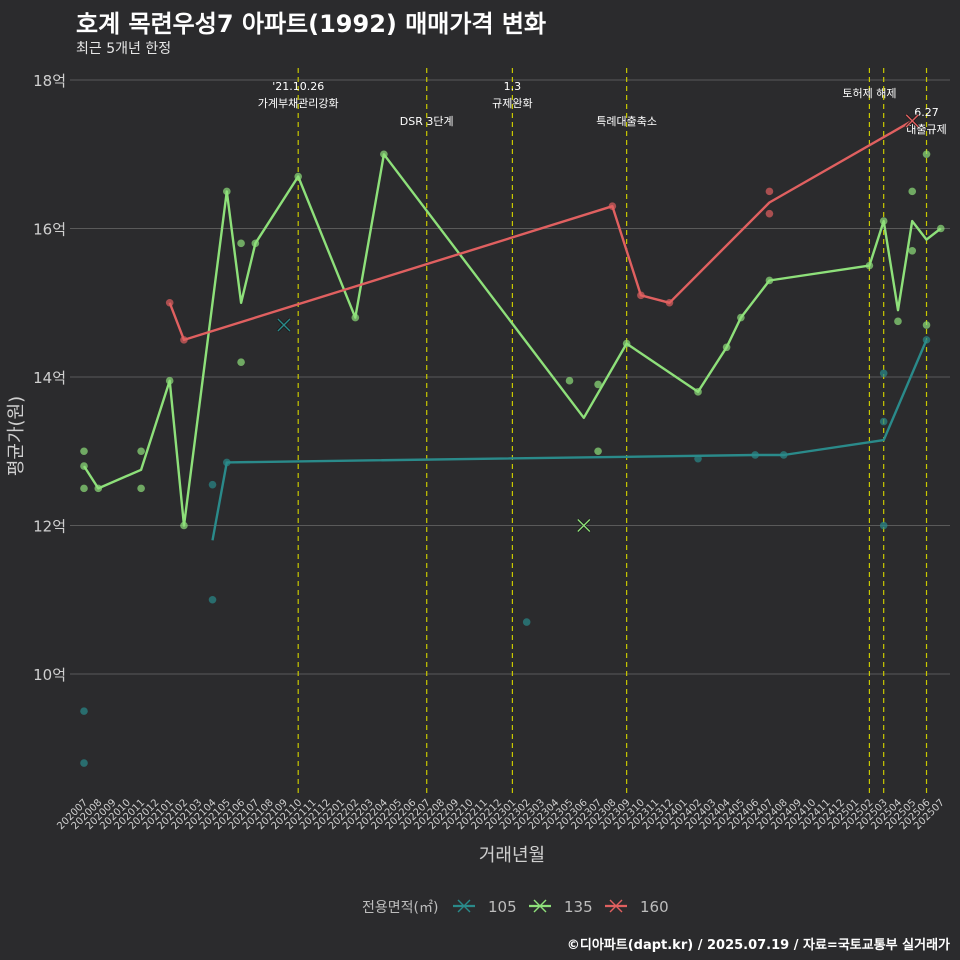 Image resolution: width=960 pixels, height=960 pixels. Describe the element at coordinates (427, 121) in the screenshot. I see `event-label: DSR 3단계` at that location.